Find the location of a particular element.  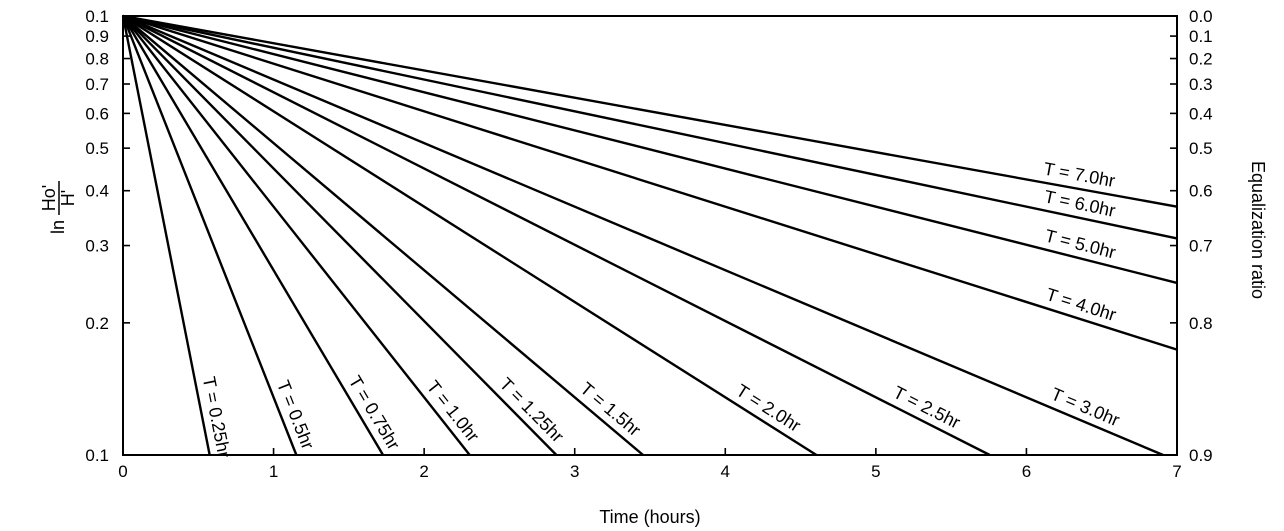

x-tick-label: 2 is located at coordinates (423, 471).